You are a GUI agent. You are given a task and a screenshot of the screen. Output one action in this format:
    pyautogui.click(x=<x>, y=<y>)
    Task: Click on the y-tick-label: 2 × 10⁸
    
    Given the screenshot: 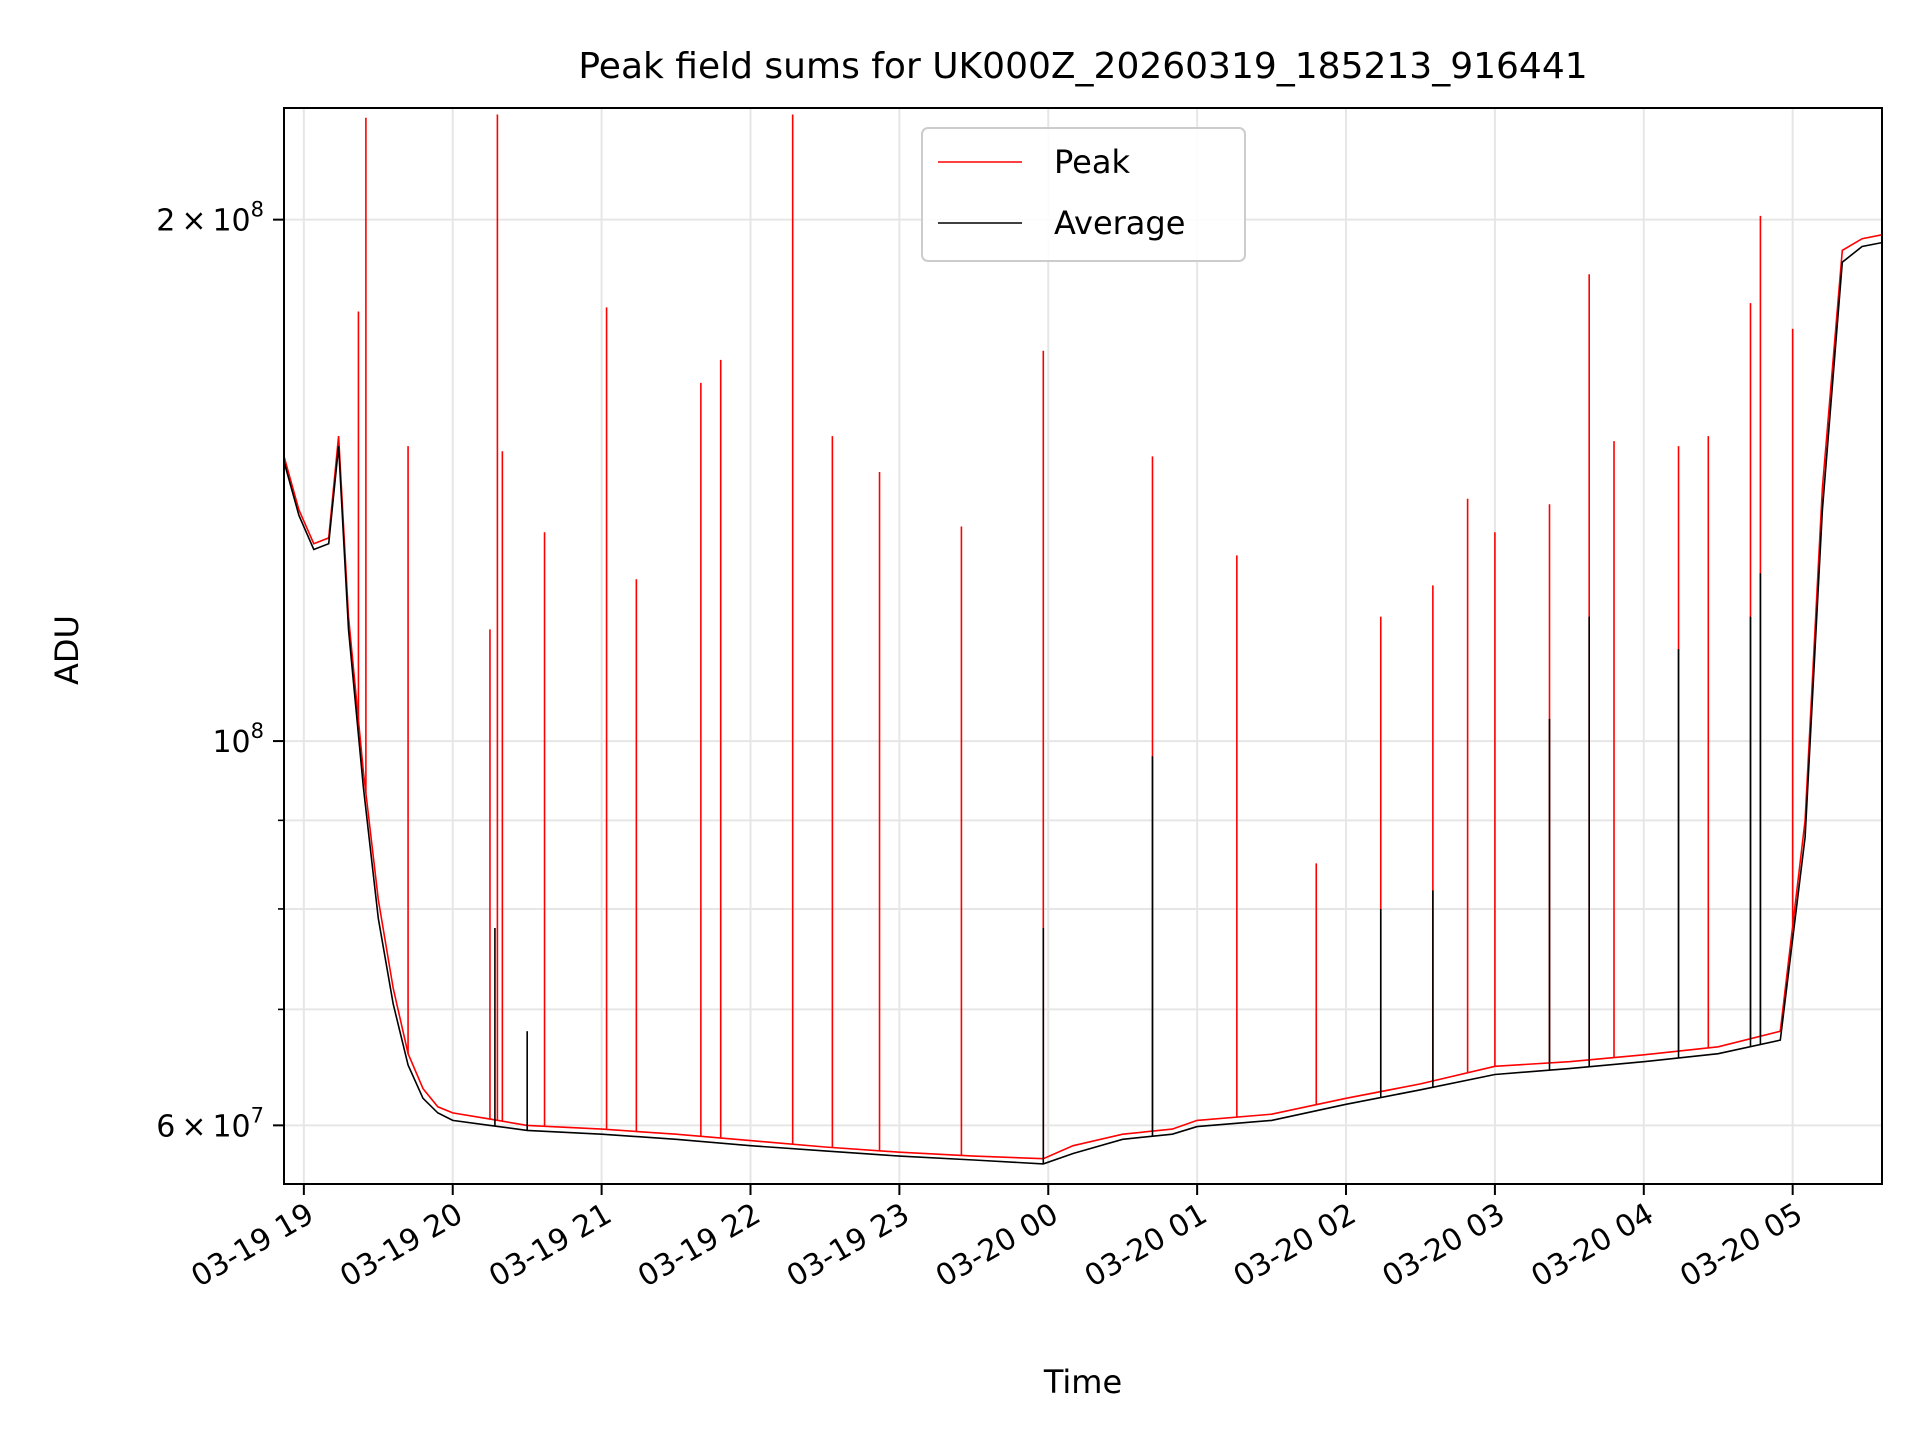 What is the action you would take?
    pyautogui.click(x=210, y=218)
    